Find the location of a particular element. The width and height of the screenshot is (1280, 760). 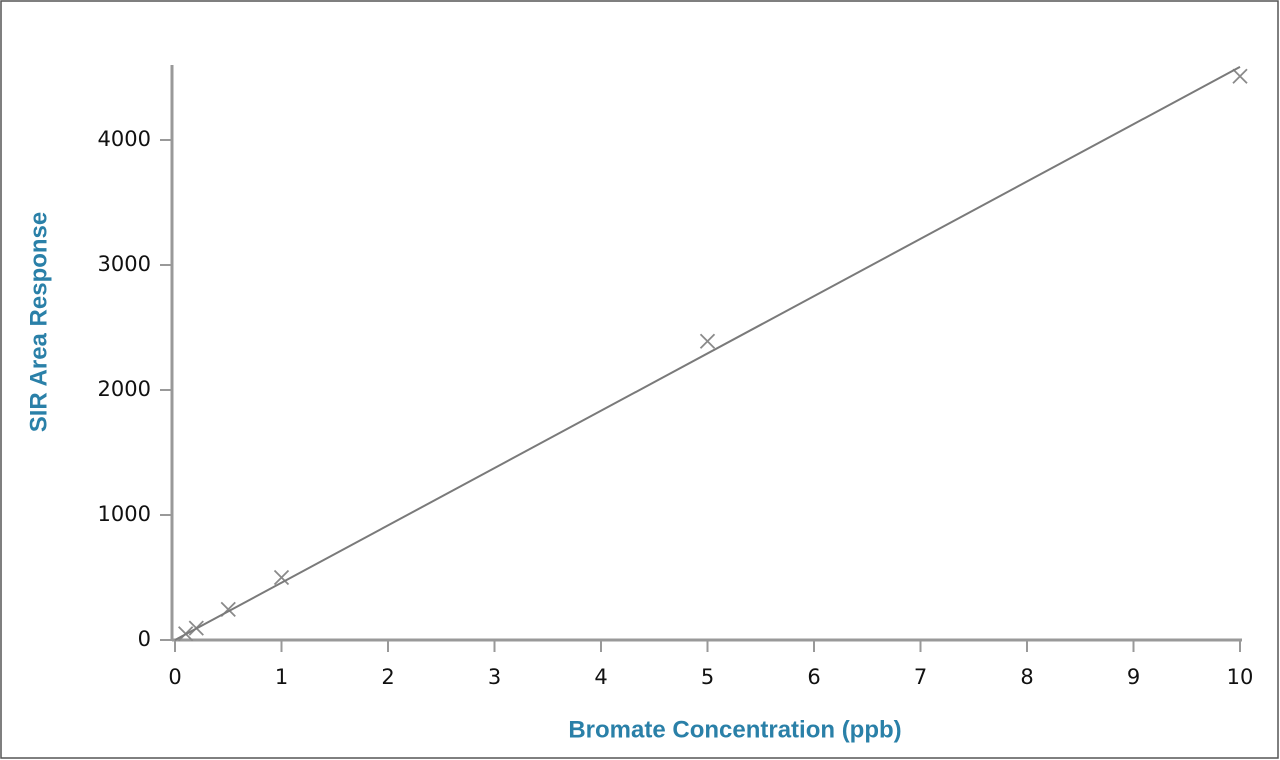

x-tick-label: 0 is located at coordinates (174, 677).